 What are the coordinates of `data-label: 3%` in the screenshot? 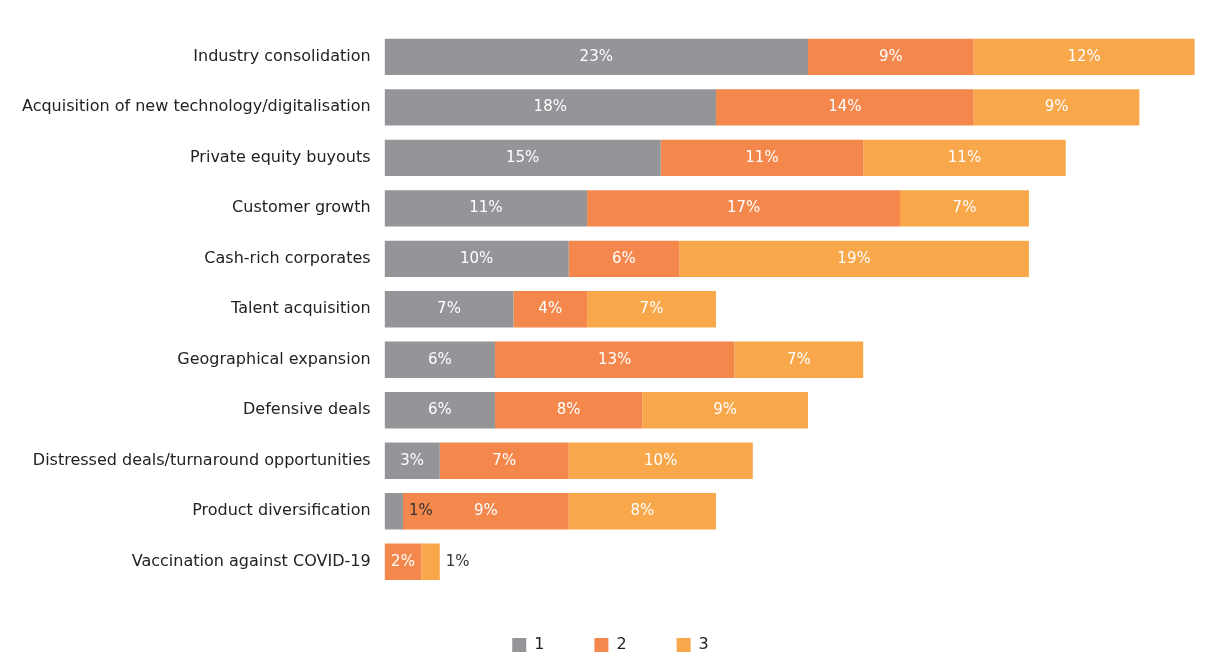 It's located at (412, 459).